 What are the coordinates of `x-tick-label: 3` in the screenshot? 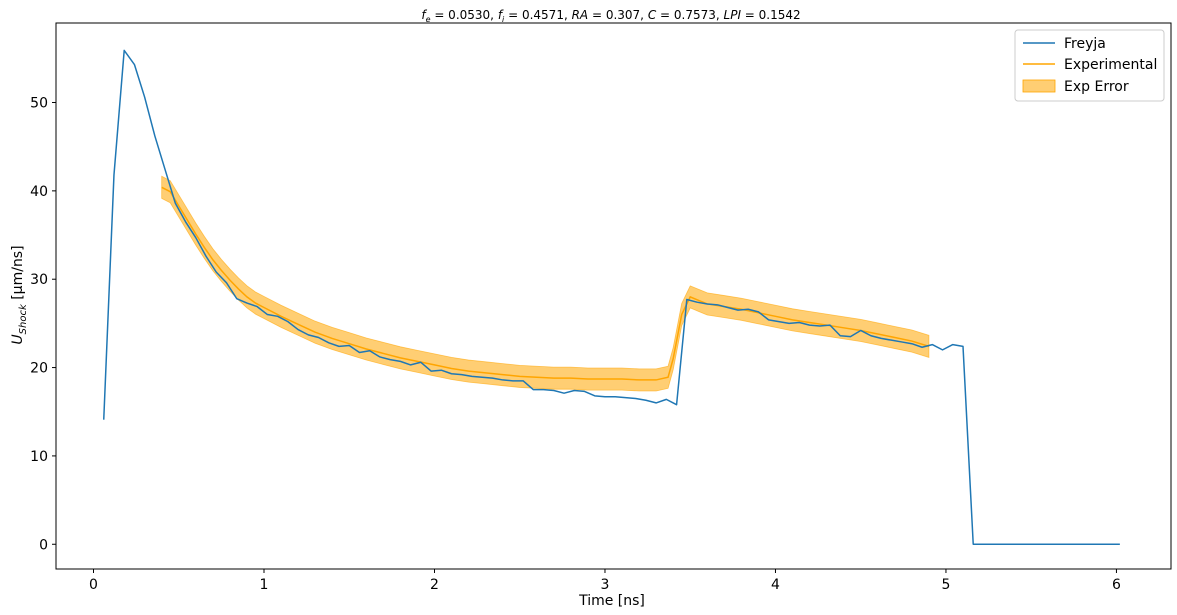 It's located at (605, 585).